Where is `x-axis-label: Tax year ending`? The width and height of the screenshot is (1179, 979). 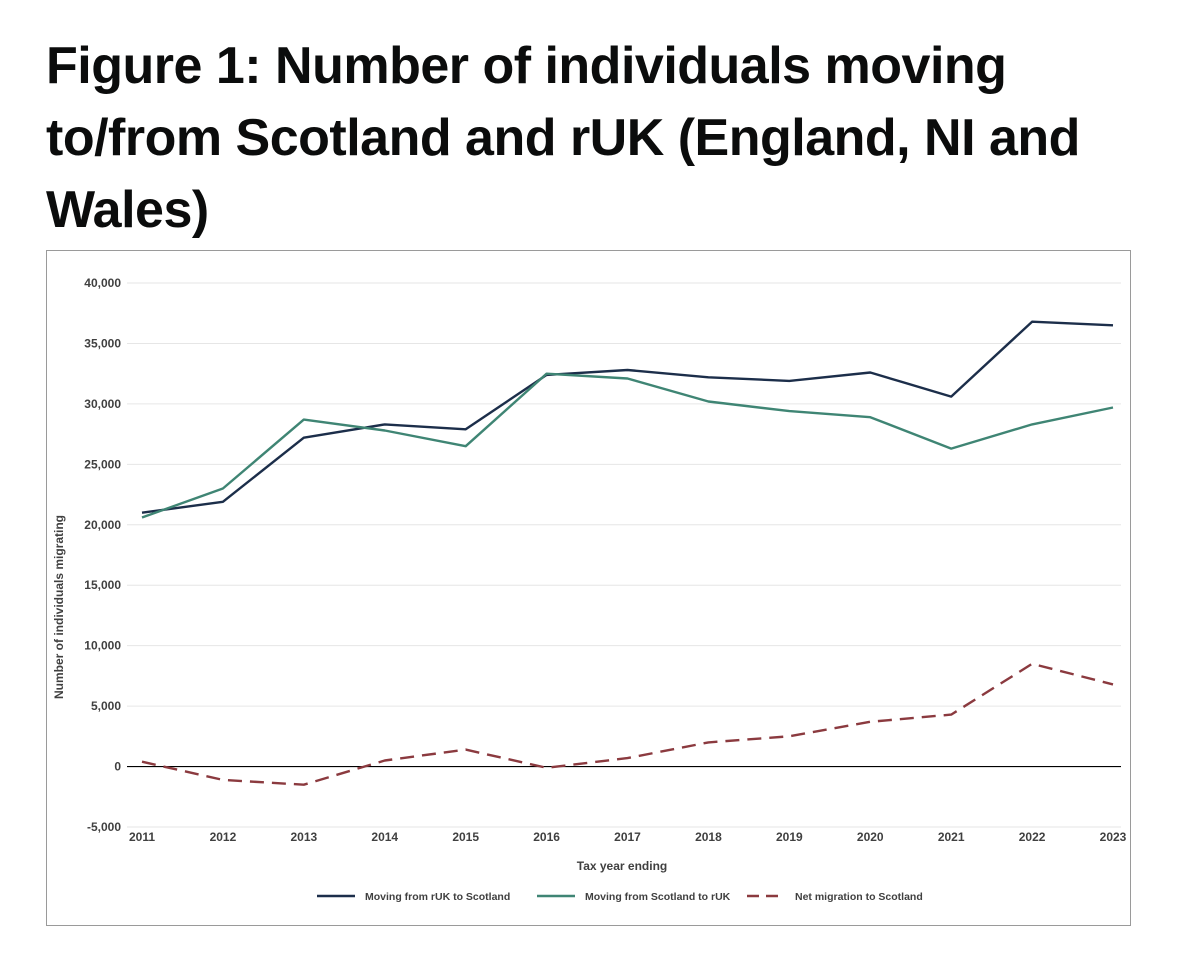
x-axis-label: Tax year ending is located at coordinates (622, 866).